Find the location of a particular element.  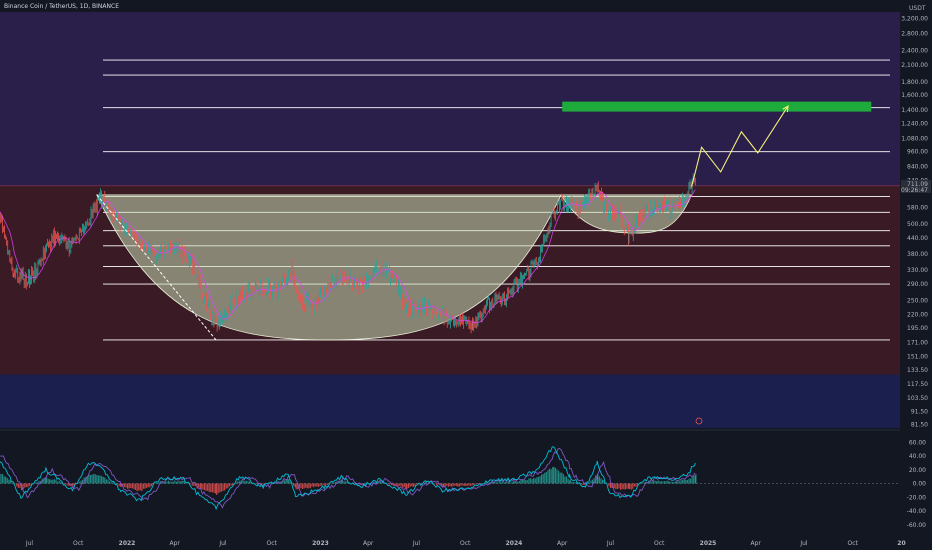

time-axis-label: 2023 is located at coordinates (320, 543).